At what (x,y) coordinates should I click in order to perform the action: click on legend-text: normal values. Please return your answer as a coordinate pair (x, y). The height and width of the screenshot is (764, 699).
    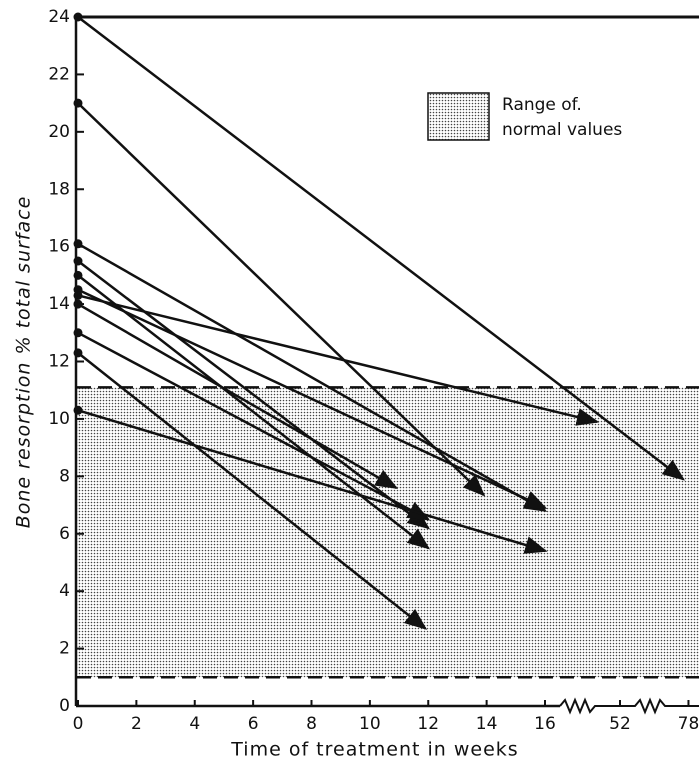
    Looking at the image, I should click on (562, 130).